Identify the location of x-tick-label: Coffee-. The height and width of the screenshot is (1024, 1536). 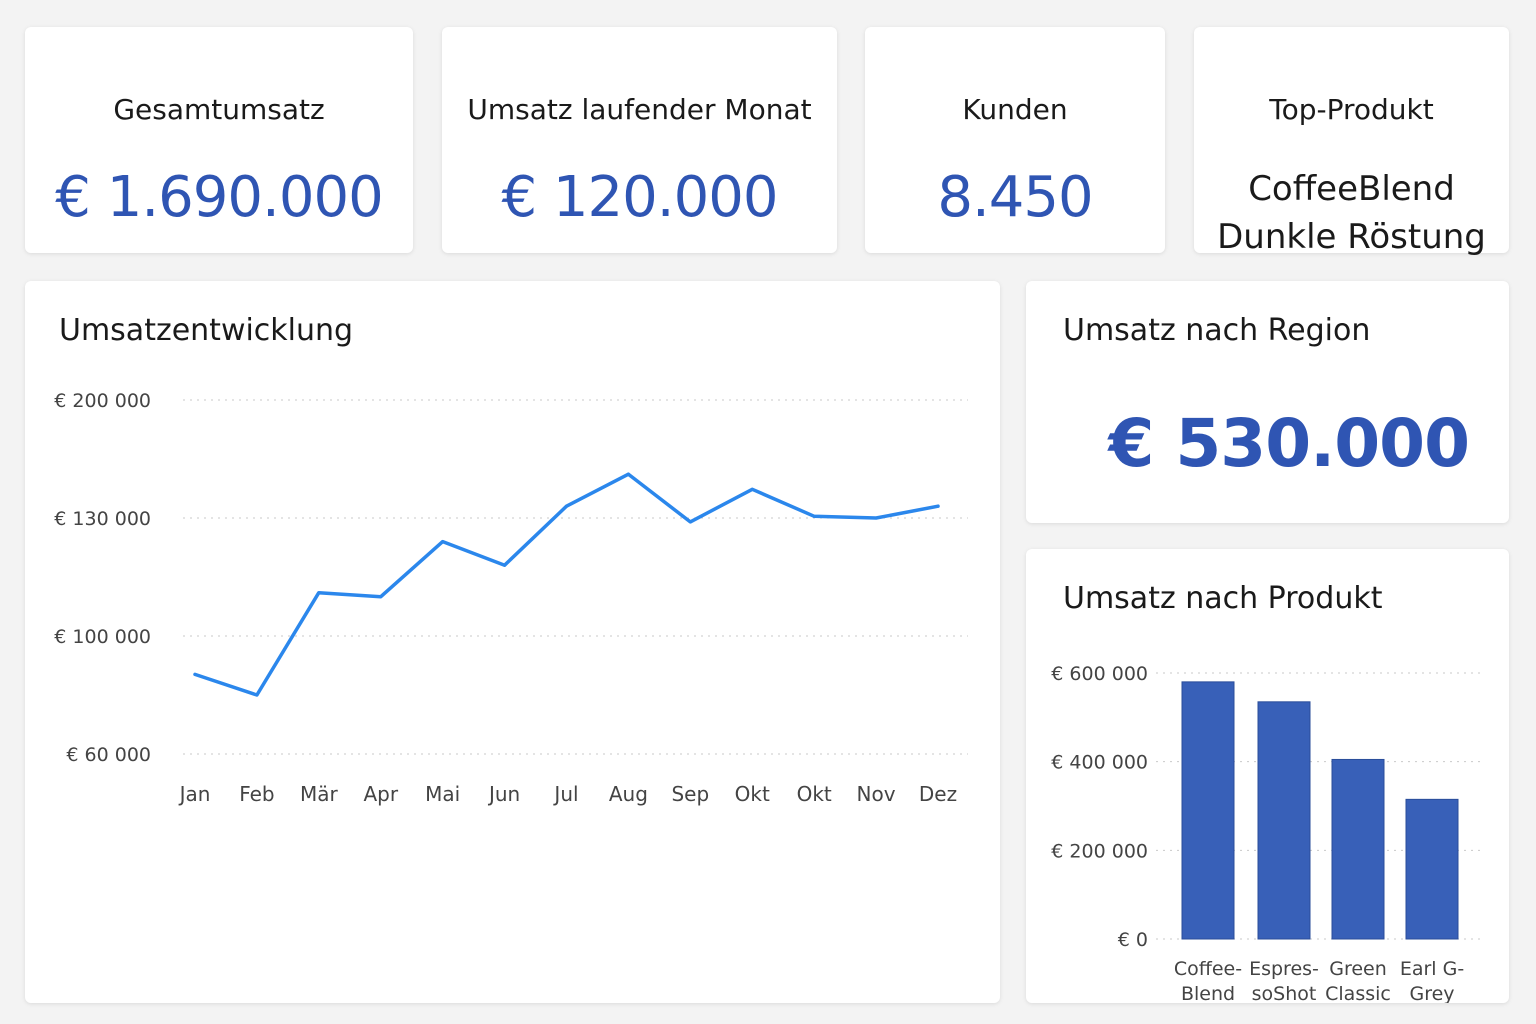
(1208, 969).